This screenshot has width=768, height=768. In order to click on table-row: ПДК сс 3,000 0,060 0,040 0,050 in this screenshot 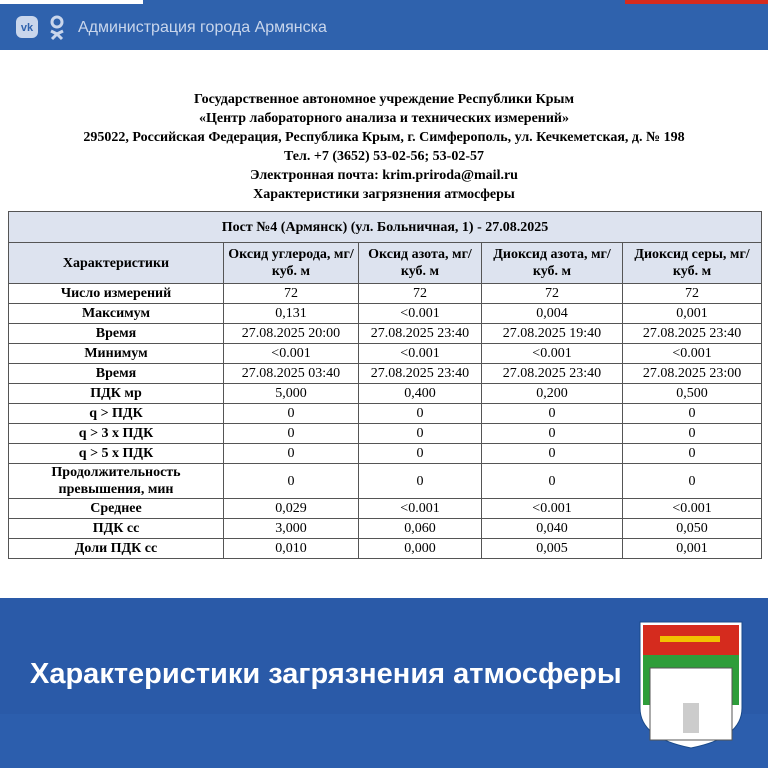, I will do `click(385, 528)`.